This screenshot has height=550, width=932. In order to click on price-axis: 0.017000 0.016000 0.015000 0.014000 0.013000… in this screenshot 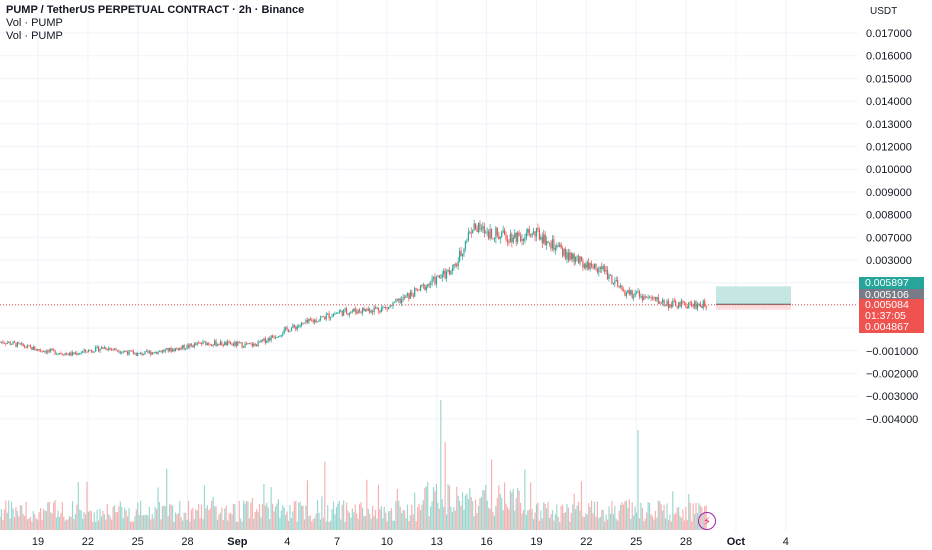, I will do `click(892, 227)`.